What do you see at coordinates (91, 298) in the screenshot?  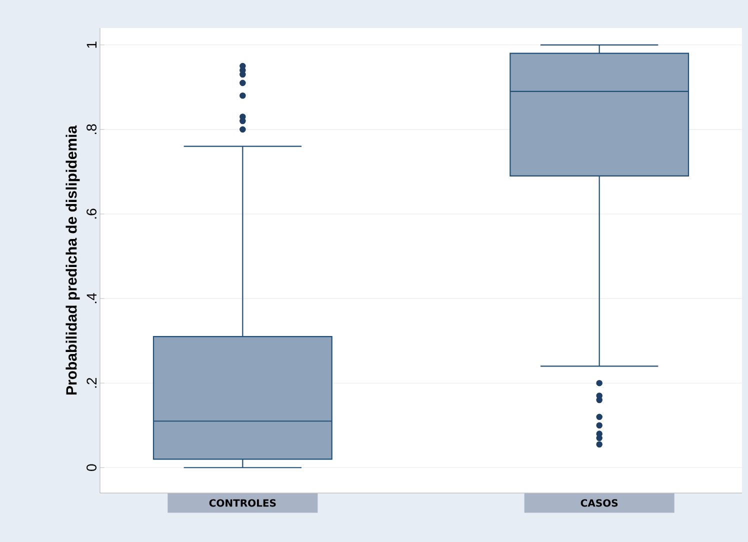 I see `y-tick-label: .4` at bounding box center [91, 298].